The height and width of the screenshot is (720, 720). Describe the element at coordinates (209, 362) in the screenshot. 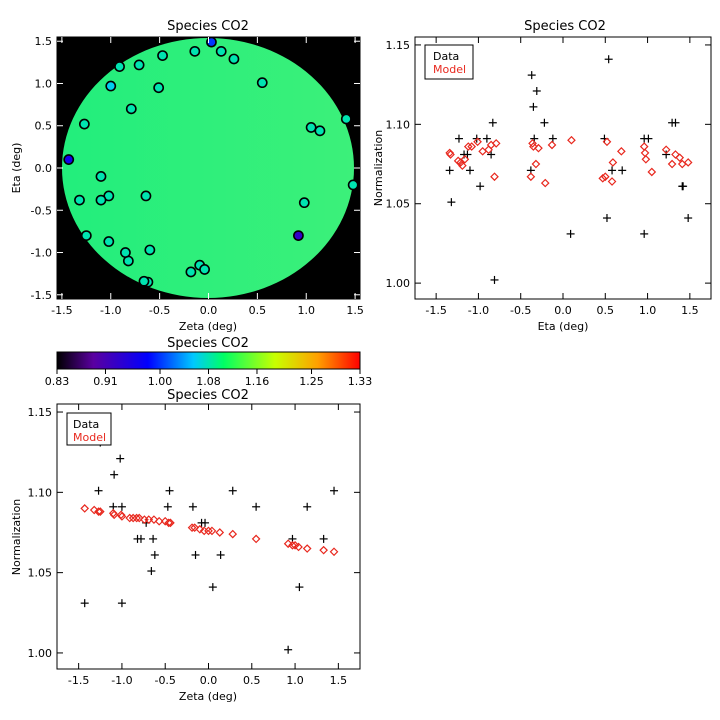

I see `colorbar-panel: Species CO2 0.83 0.91 1.00 1.08 1.16 1.25 1.33` at that location.